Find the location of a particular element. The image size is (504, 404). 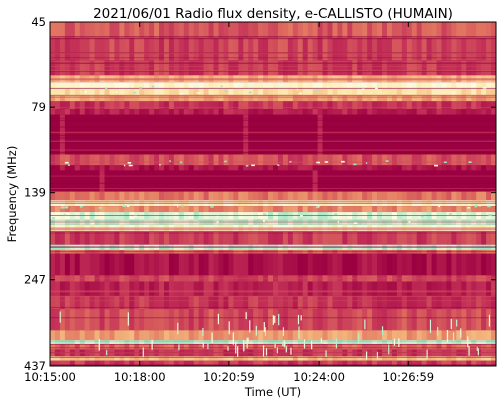

y-tick-label: 247 is located at coordinates (35, 280).